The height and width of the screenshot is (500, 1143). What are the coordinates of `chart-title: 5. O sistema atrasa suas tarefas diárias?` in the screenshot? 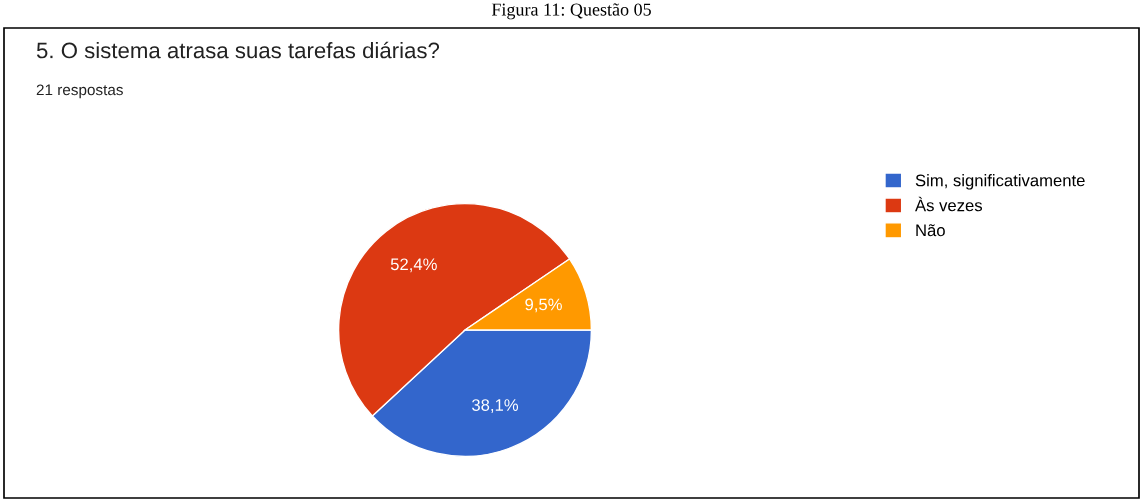 It's located at (238, 50).